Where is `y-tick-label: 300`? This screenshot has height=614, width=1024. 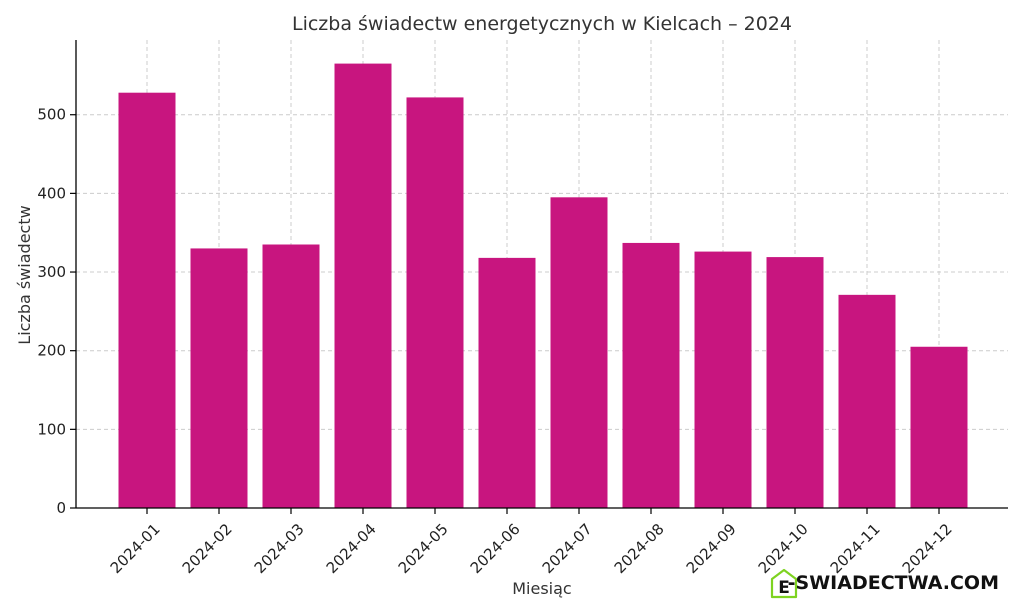 y-tick-label: 300 is located at coordinates (51, 272).